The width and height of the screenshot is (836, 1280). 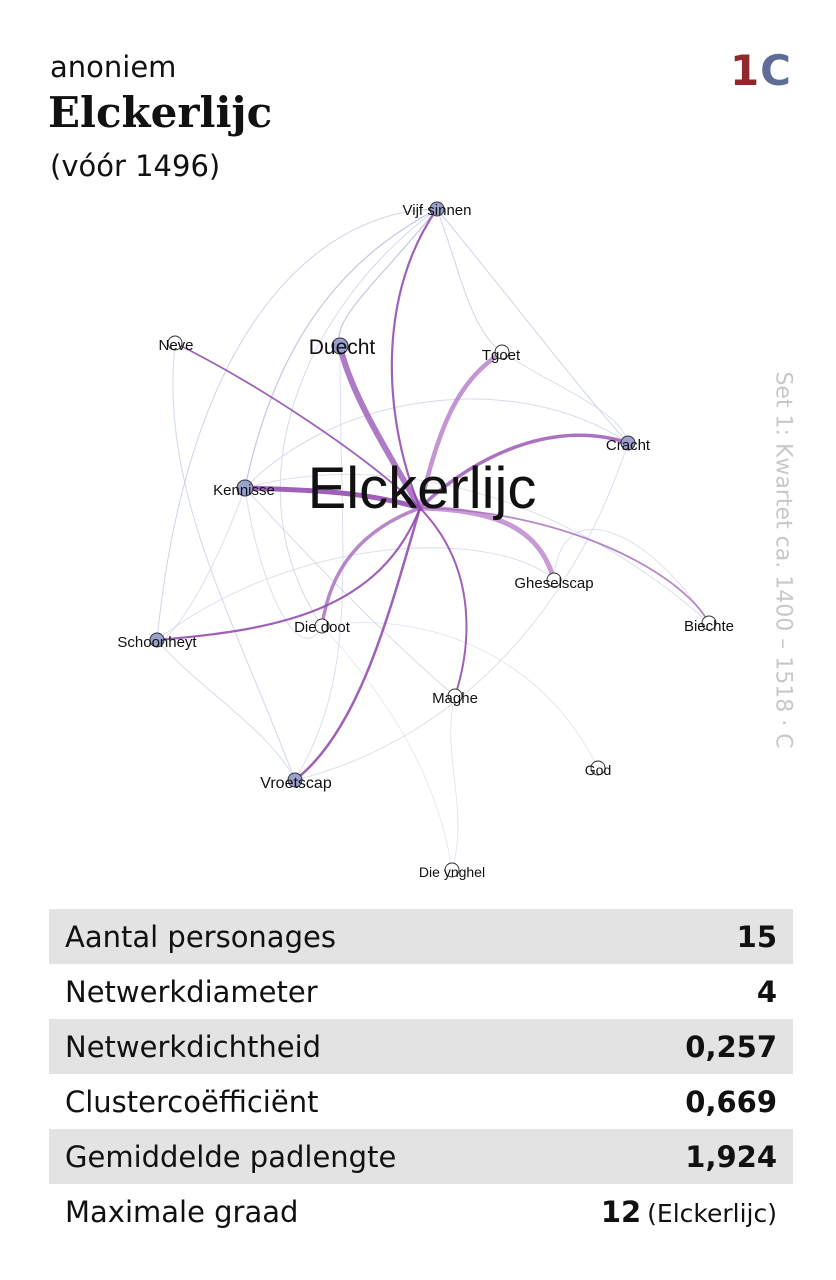 What do you see at coordinates (191, 991) in the screenshot?
I see `stat-label: Netwerkdiameter` at bounding box center [191, 991].